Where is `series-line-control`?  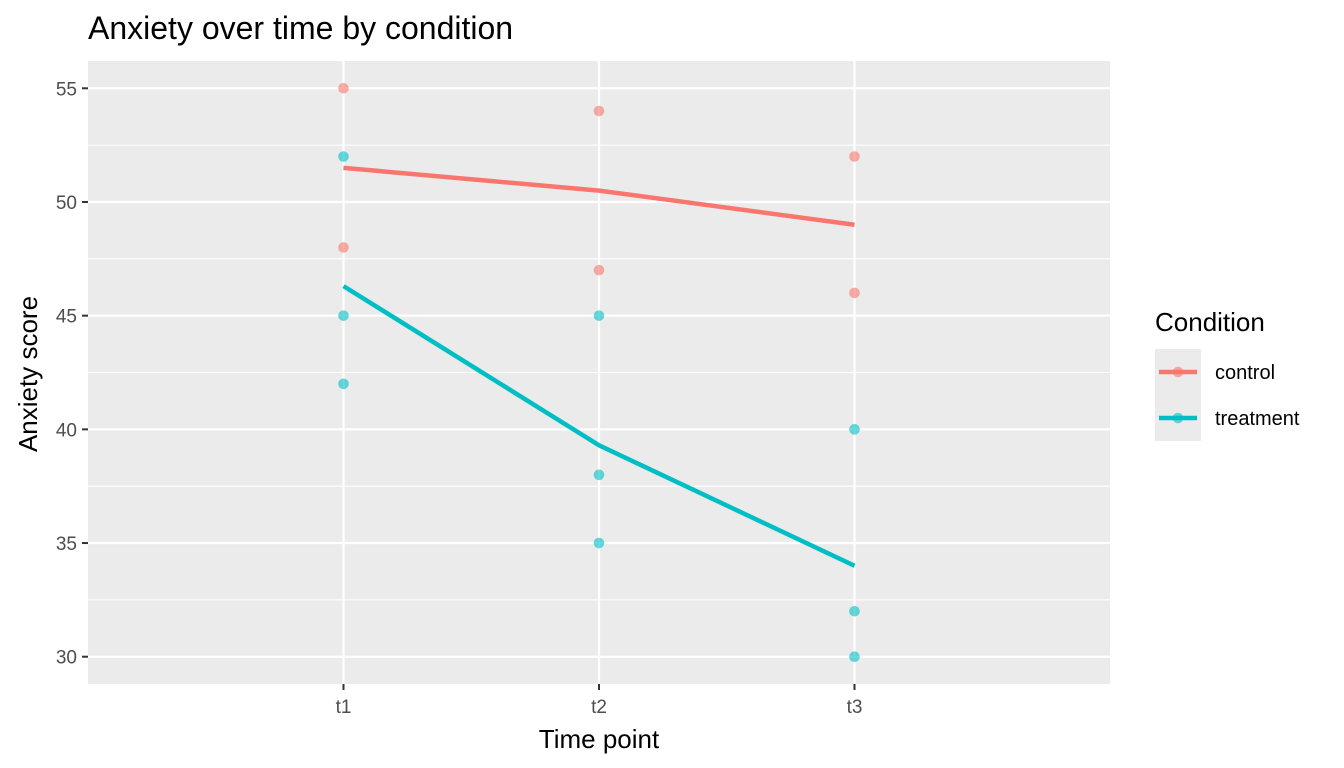 series-line-control is located at coordinates (599, 196).